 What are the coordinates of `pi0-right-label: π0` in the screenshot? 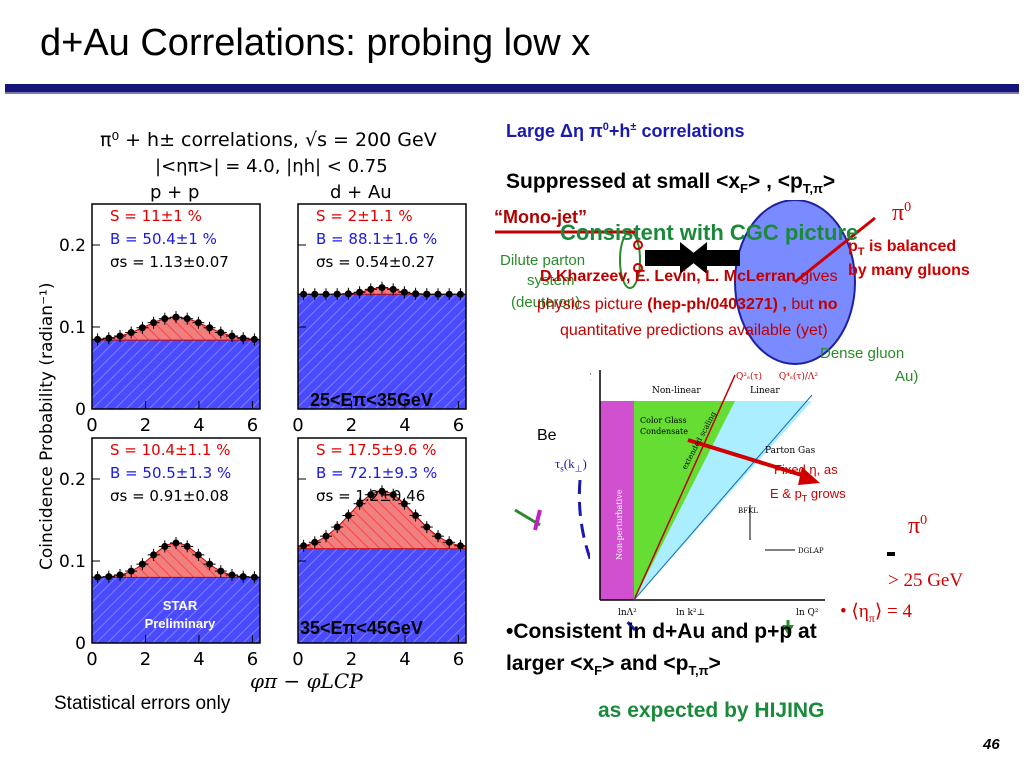 It's located at (918, 526).